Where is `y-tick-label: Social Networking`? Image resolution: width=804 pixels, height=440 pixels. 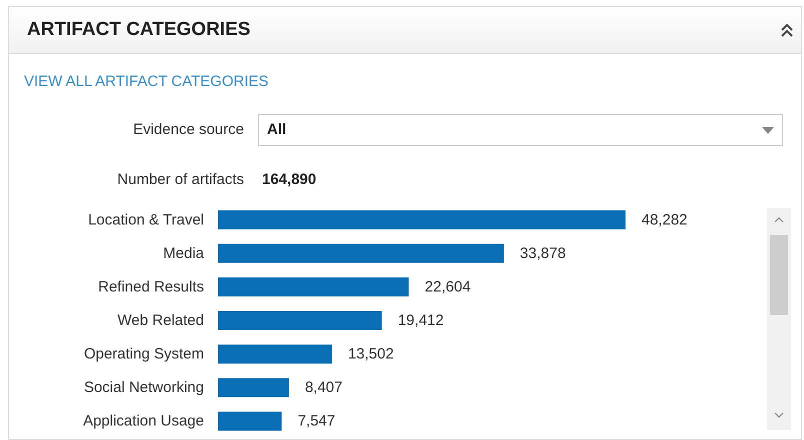
y-tick-label: Social Networking is located at coordinates (144, 387).